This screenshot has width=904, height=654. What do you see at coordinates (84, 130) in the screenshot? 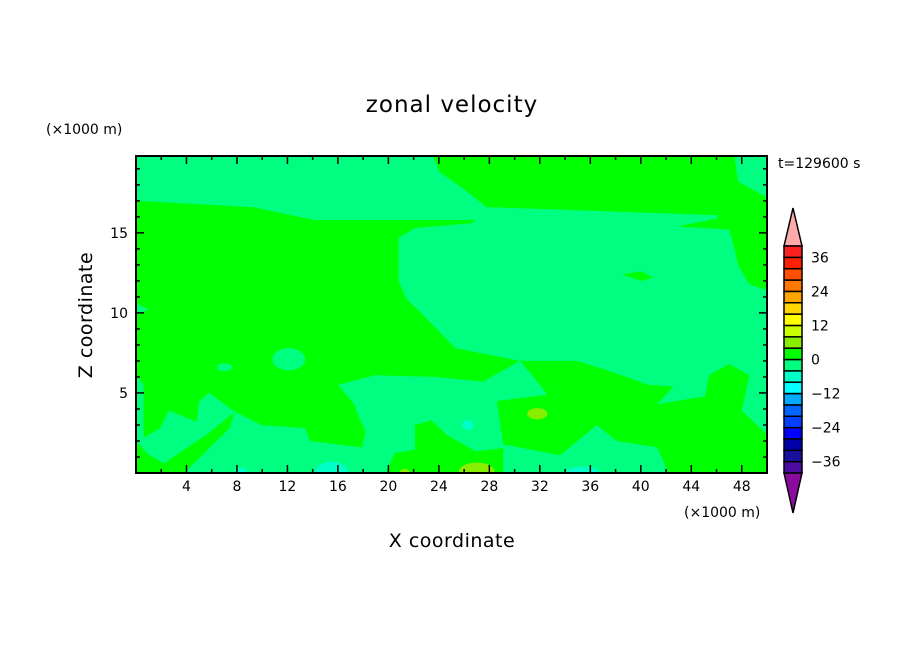
I see `y-unit-label: (×1000 m)` at bounding box center [84, 130].